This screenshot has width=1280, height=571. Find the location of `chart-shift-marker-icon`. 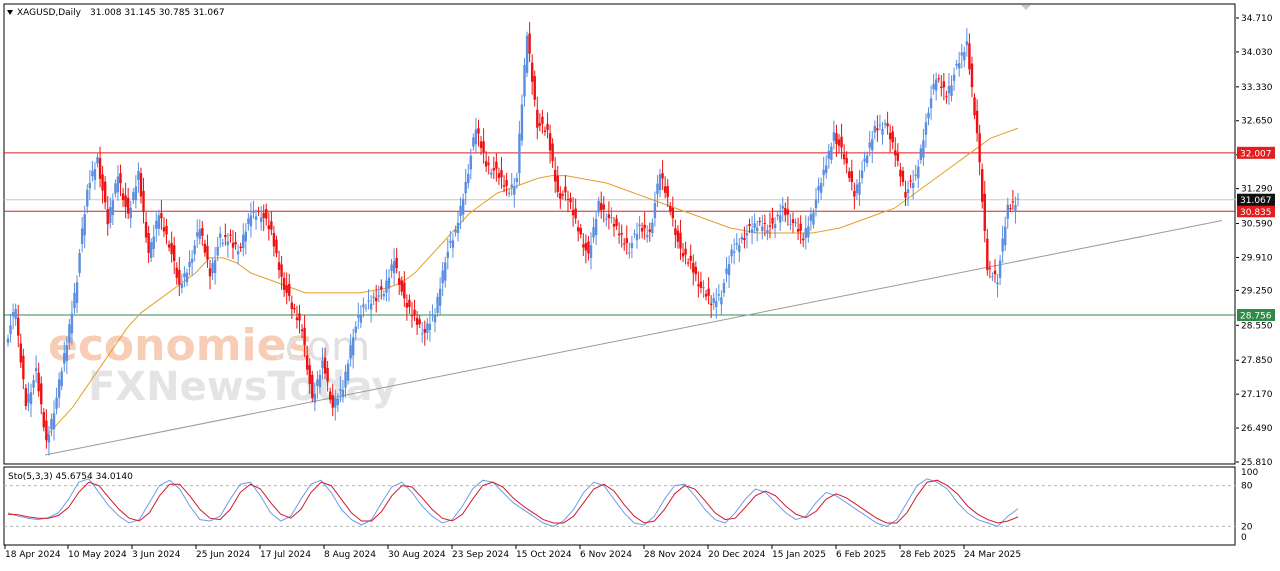

chart-shift-marker-icon is located at coordinates (1026, 7).